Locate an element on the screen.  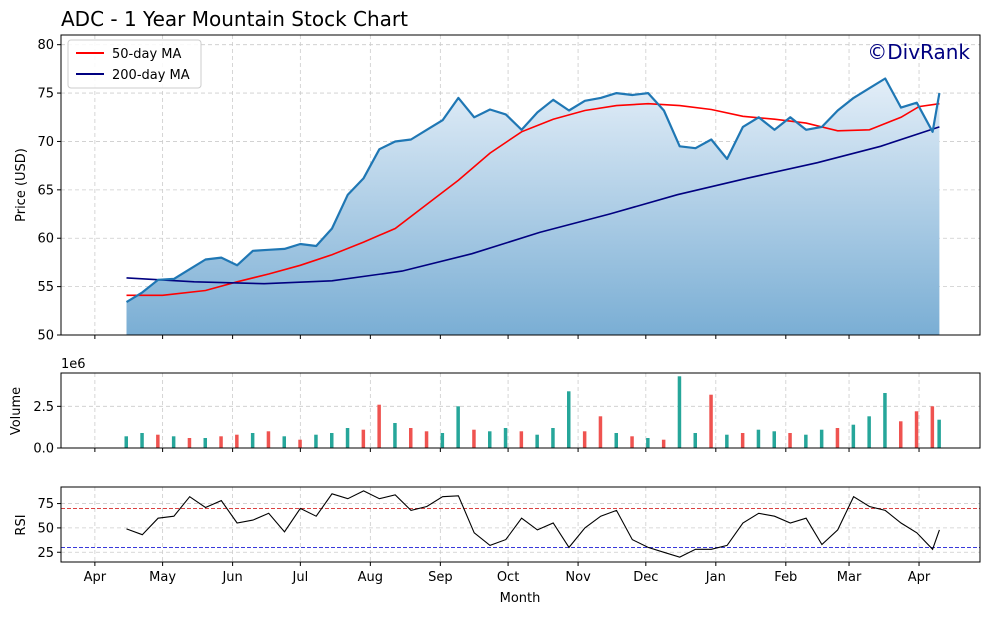
x-axis-label: Month is located at coordinates (520, 598).